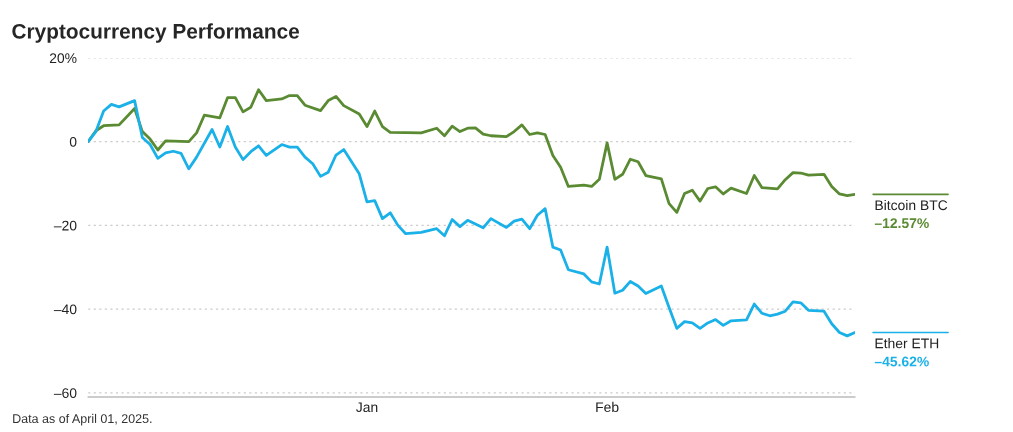 This screenshot has width=1013, height=432. I want to click on chart-title: Cryptocurrency Performance, so click(156, 33).